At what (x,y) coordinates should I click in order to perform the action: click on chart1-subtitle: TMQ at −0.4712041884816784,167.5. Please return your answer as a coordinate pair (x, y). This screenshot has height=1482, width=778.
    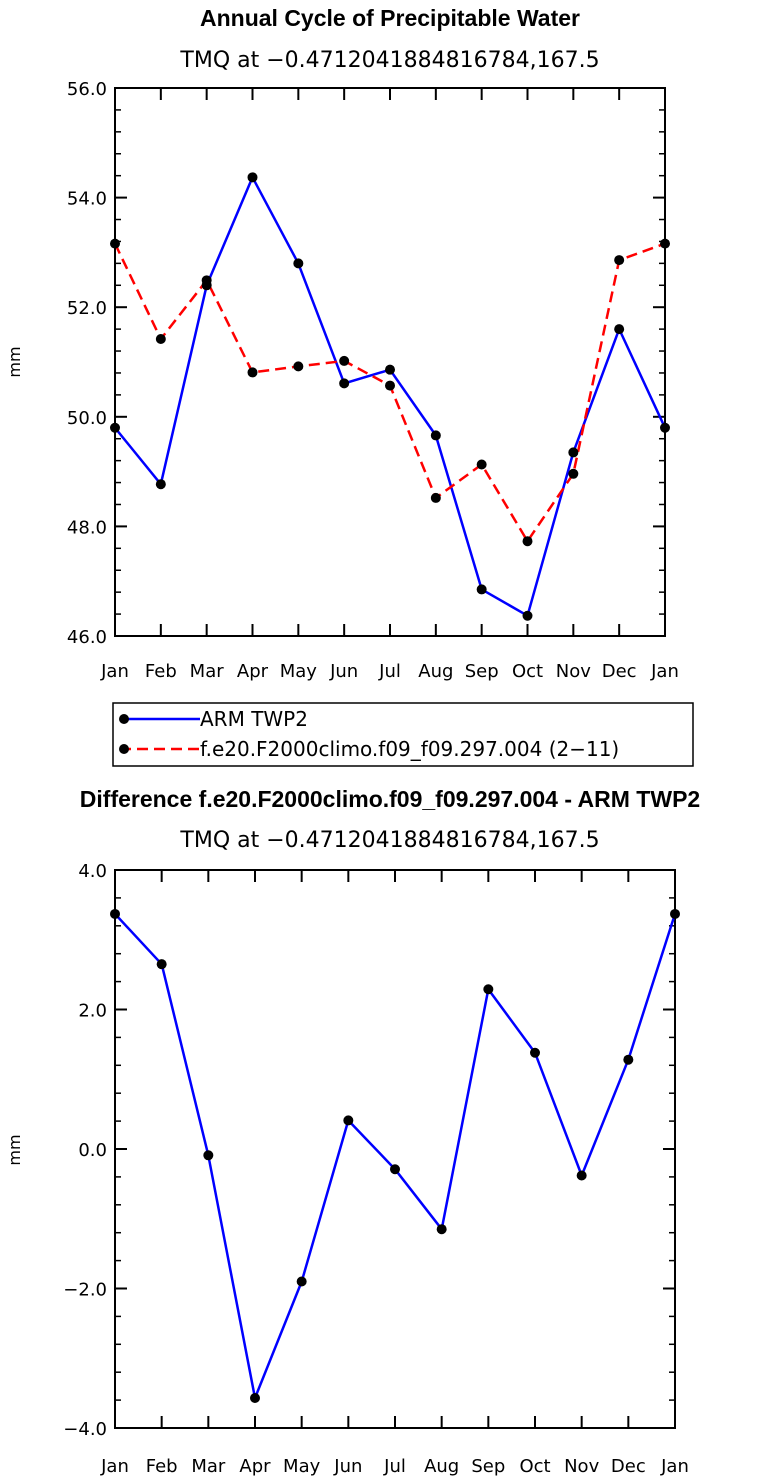
    Looking at the image, I should click on (389, 60).